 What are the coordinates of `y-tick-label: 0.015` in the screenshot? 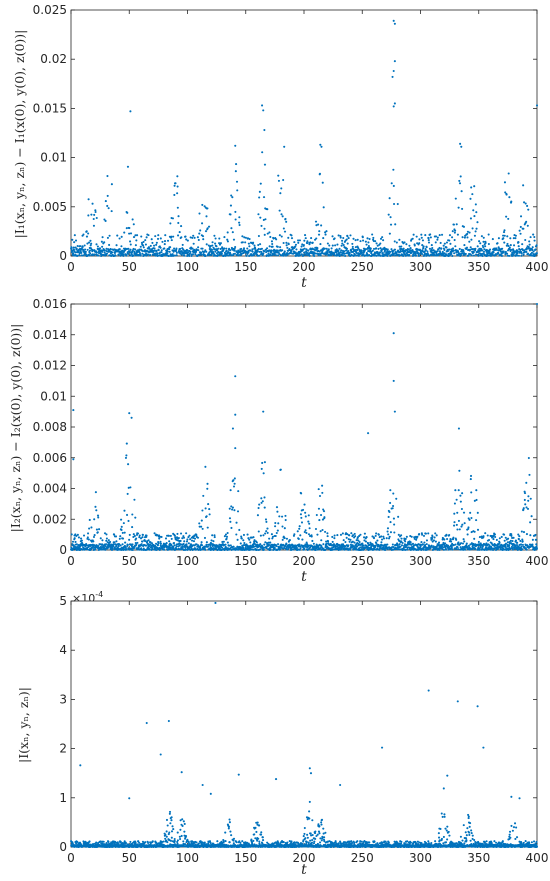 It's located at (50, 108).